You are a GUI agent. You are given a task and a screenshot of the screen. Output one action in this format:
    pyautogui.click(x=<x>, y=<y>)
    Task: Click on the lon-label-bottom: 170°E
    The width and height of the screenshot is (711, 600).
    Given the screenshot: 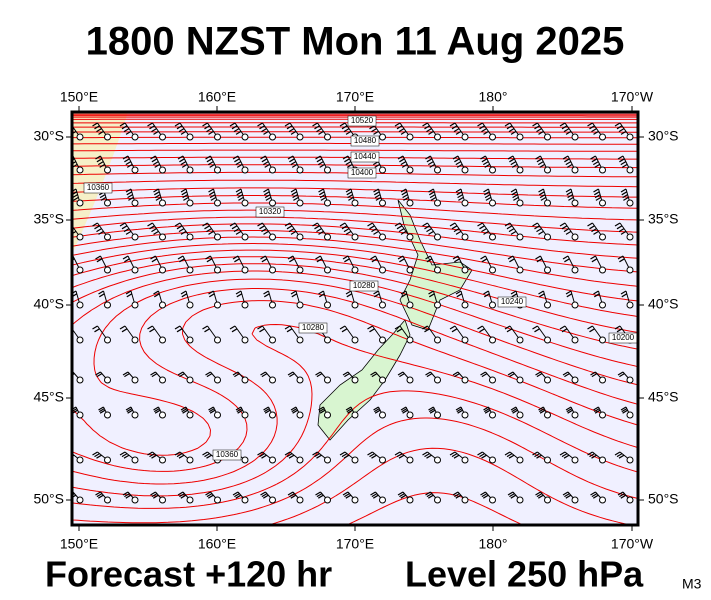 What is the action you would take?
    pyautogui.click(x=355, y=544)
    